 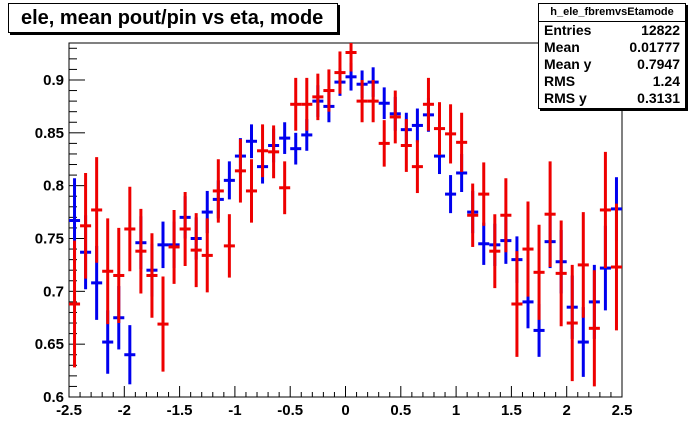 What do you see at coordinates (290, 410) in the screenshot?
I see `x-tick-label: -0.5` at bounding box center [290, 410].